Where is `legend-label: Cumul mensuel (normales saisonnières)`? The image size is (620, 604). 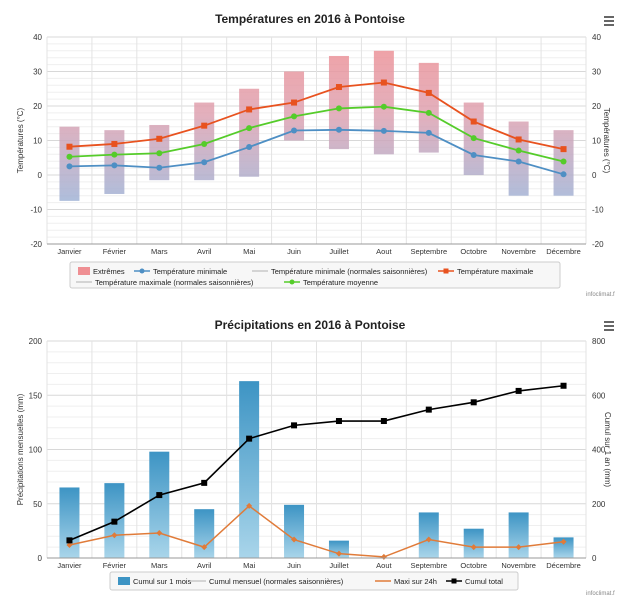
legend-label: Cumul mensuel (normales saisonnières) is located at coordinates (276, 581).